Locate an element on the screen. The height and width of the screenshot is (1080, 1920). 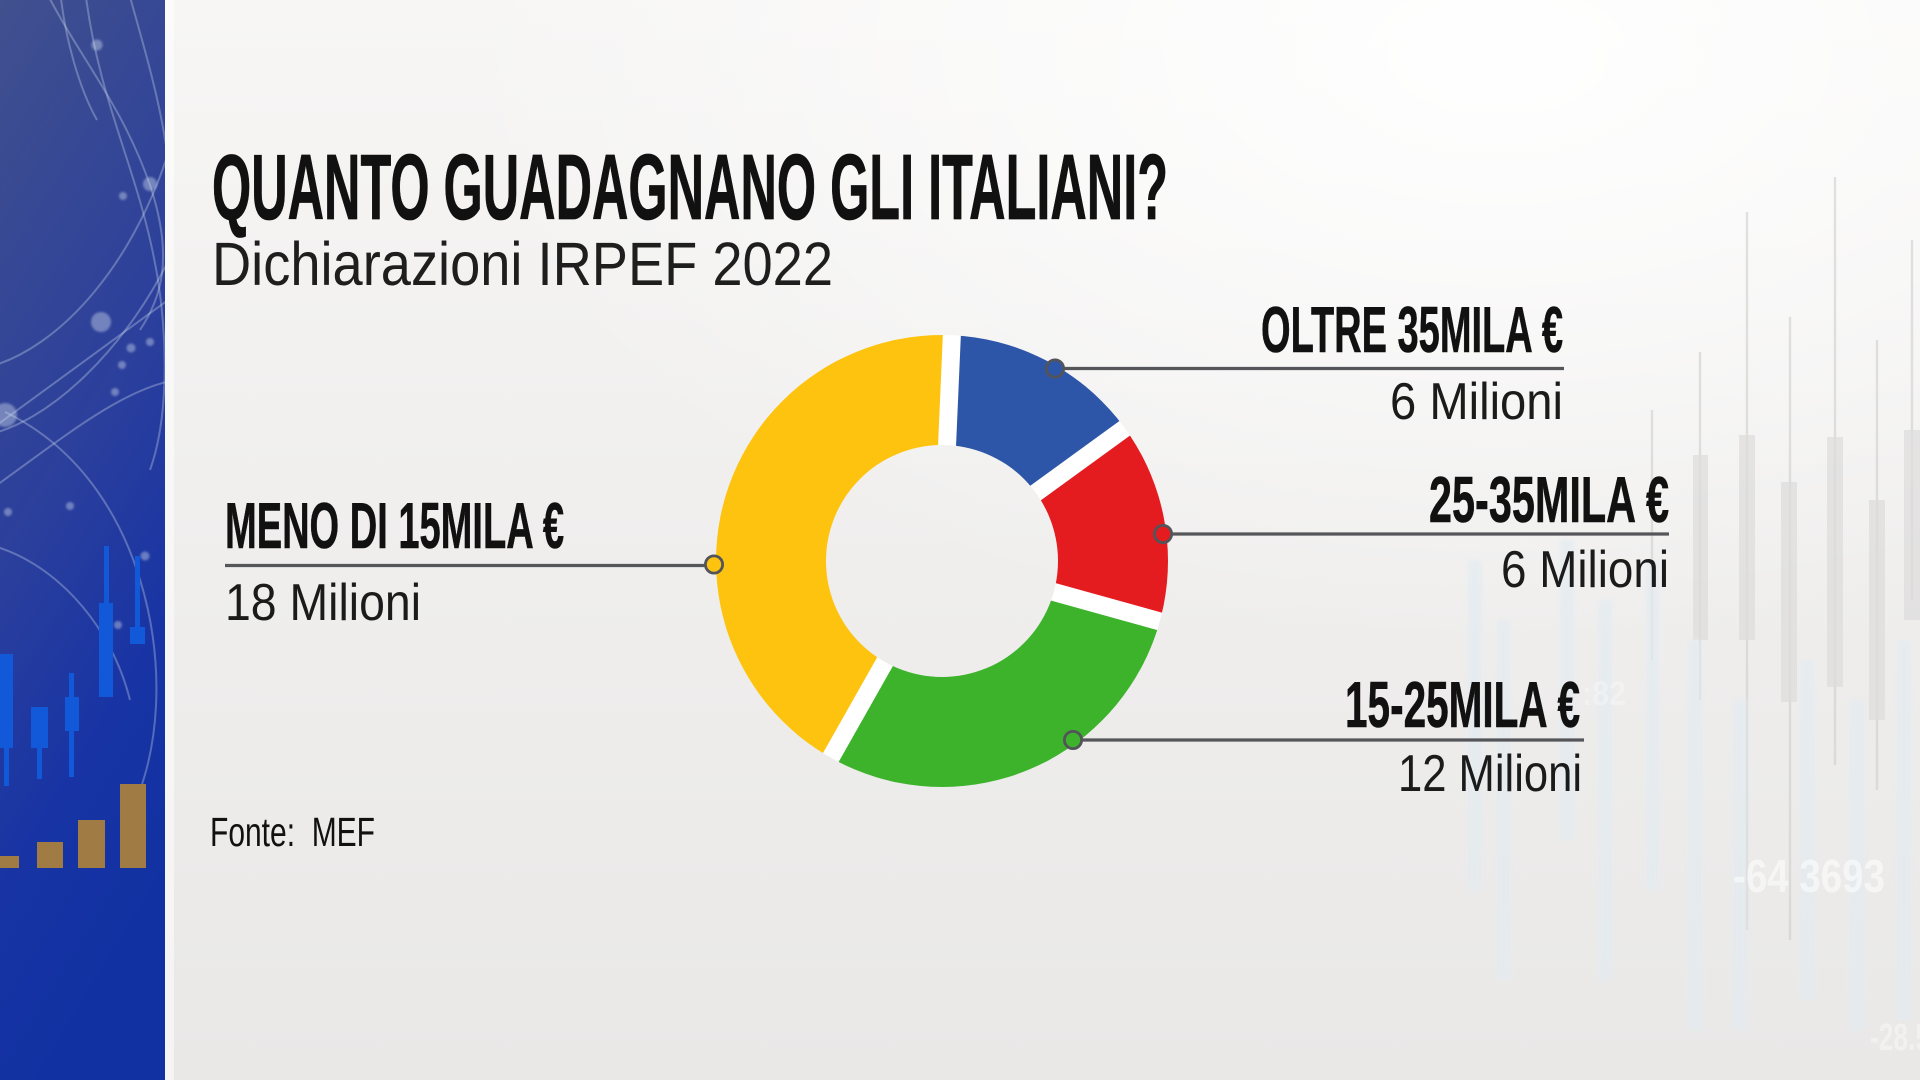
svg-text: -28.5 is located at coordinates (1895, 1038).